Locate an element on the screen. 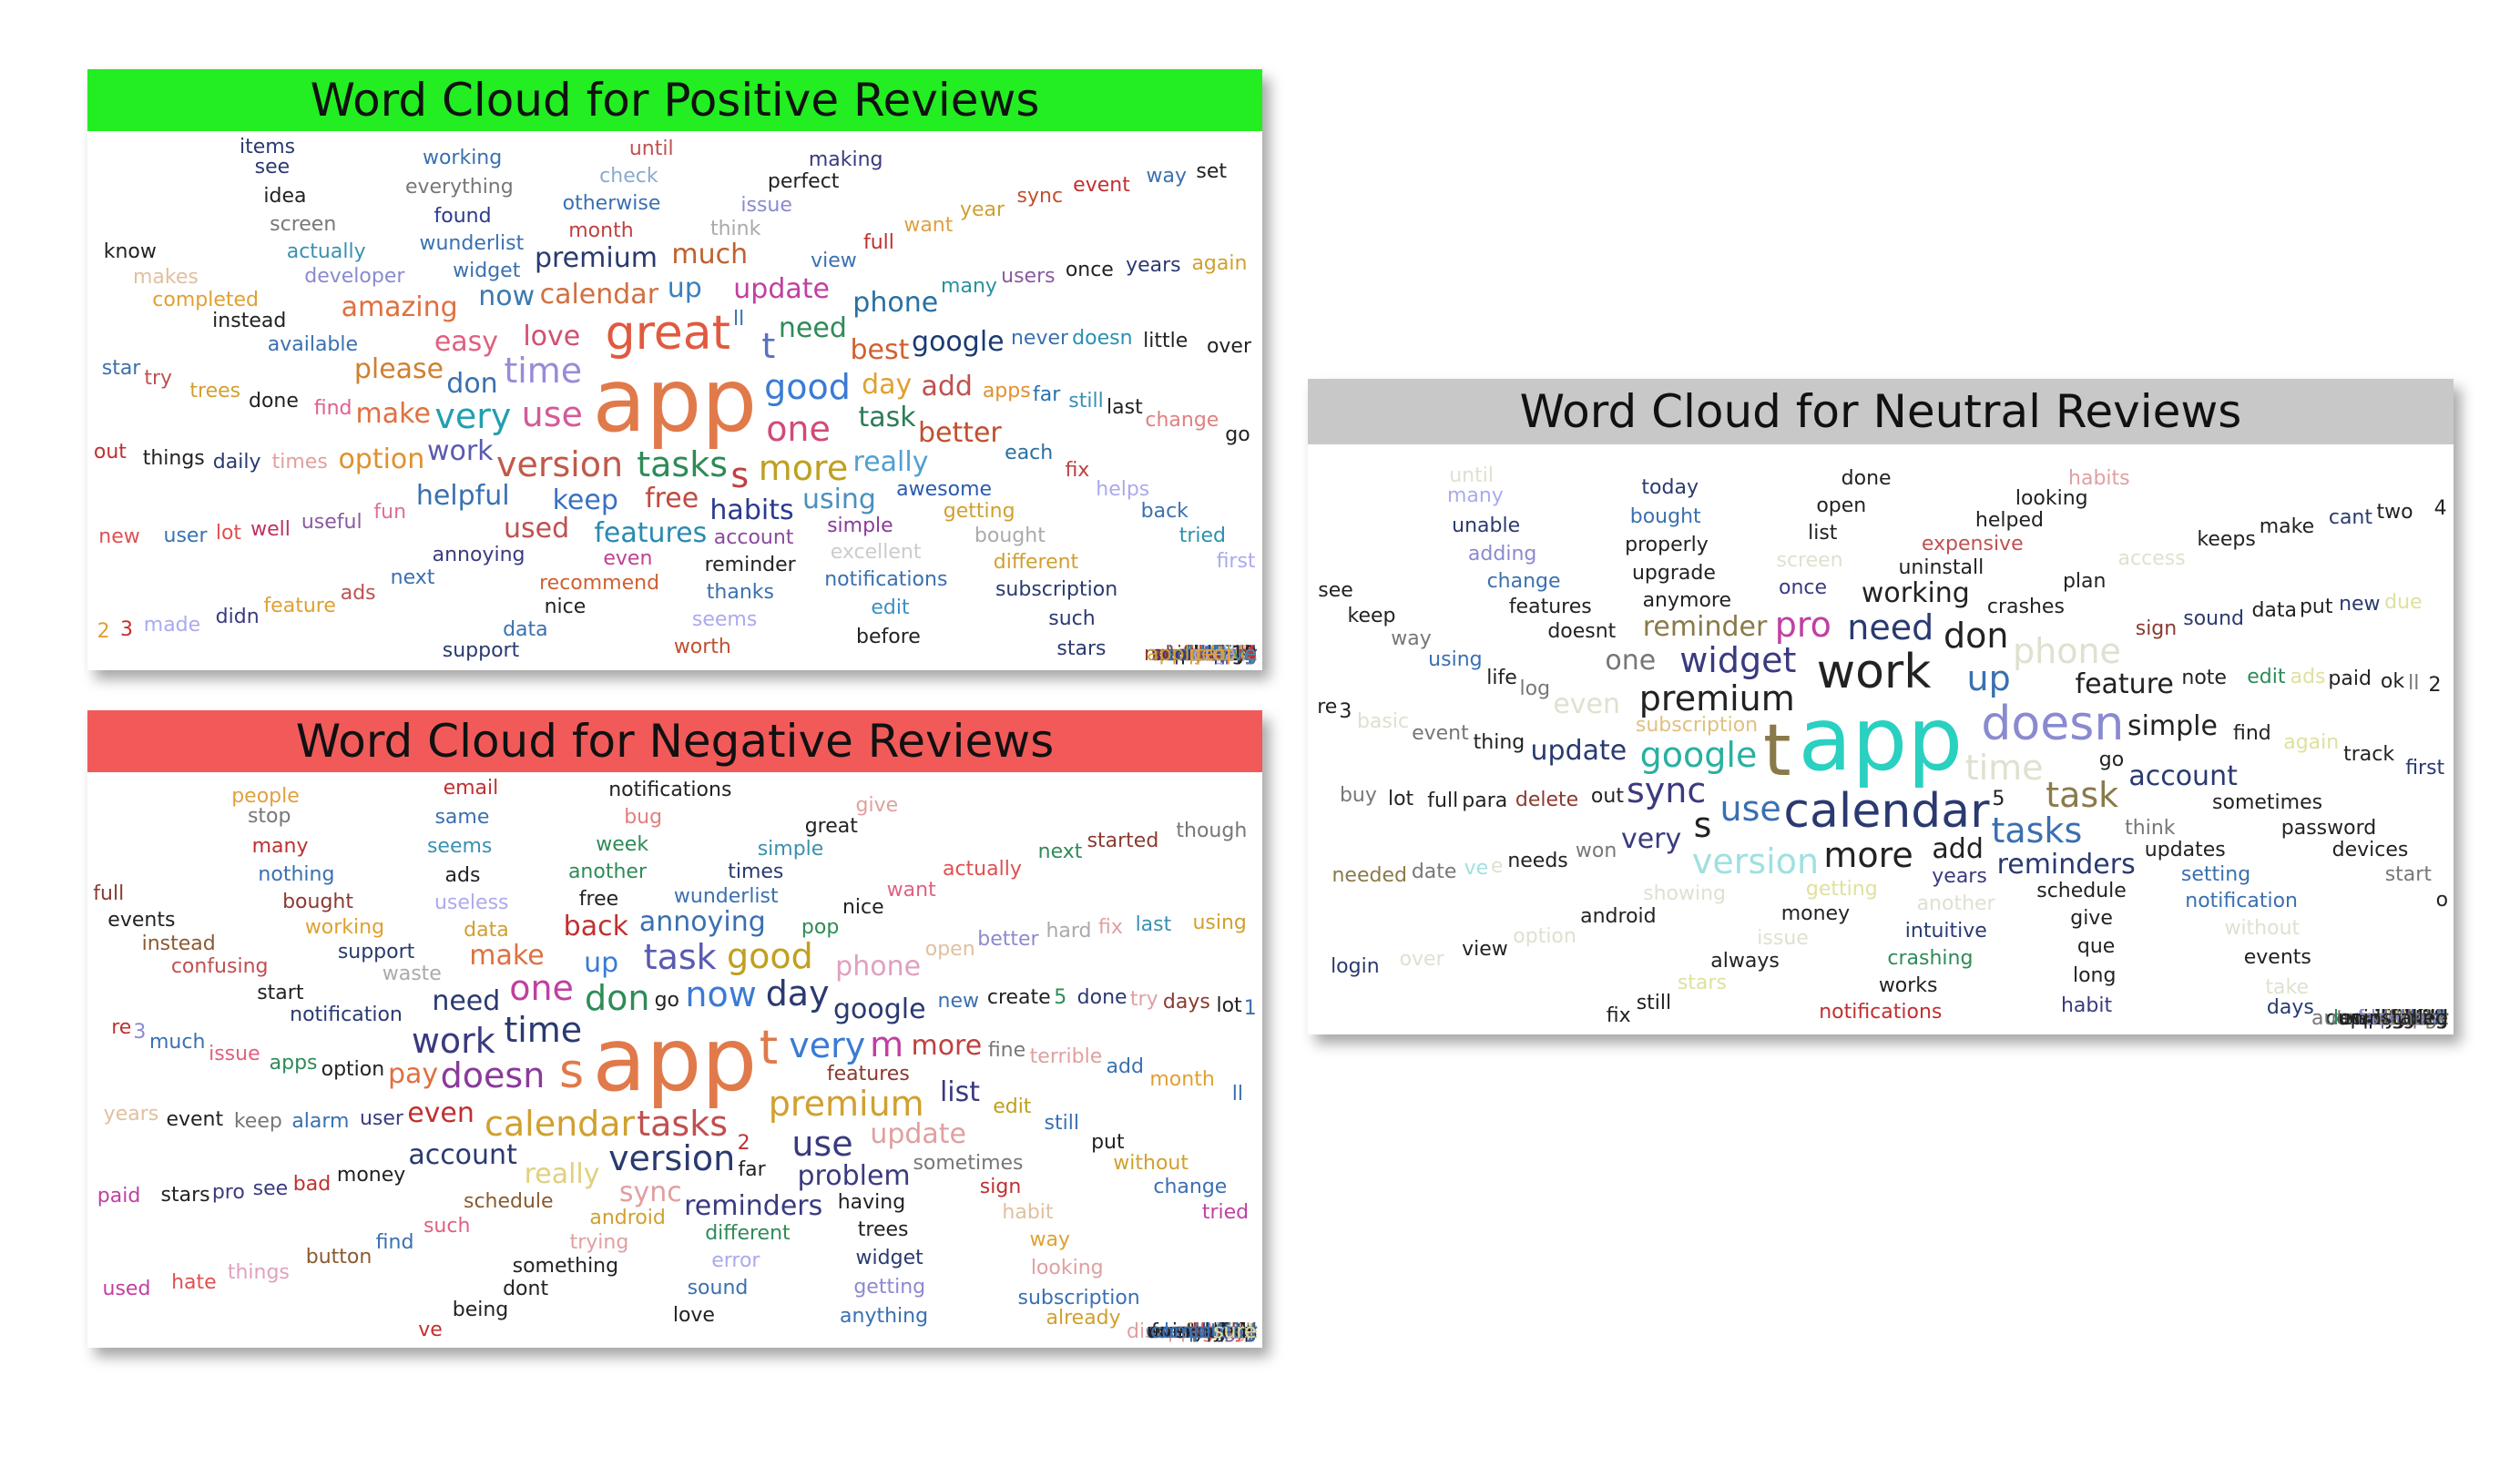 The width and height of the screenshot is (2520, 1457). cloud-word: items is located at coordinates (2420, 1018).